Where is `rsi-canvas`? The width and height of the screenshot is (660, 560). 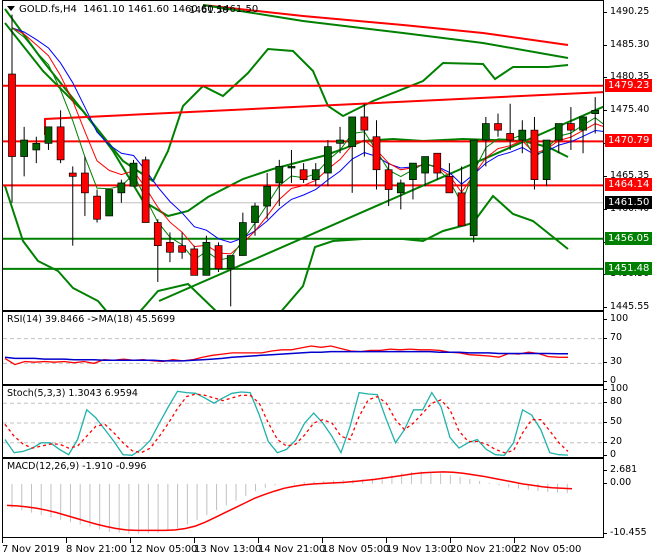 rsi-canvas is located at coordinates (303, 348).